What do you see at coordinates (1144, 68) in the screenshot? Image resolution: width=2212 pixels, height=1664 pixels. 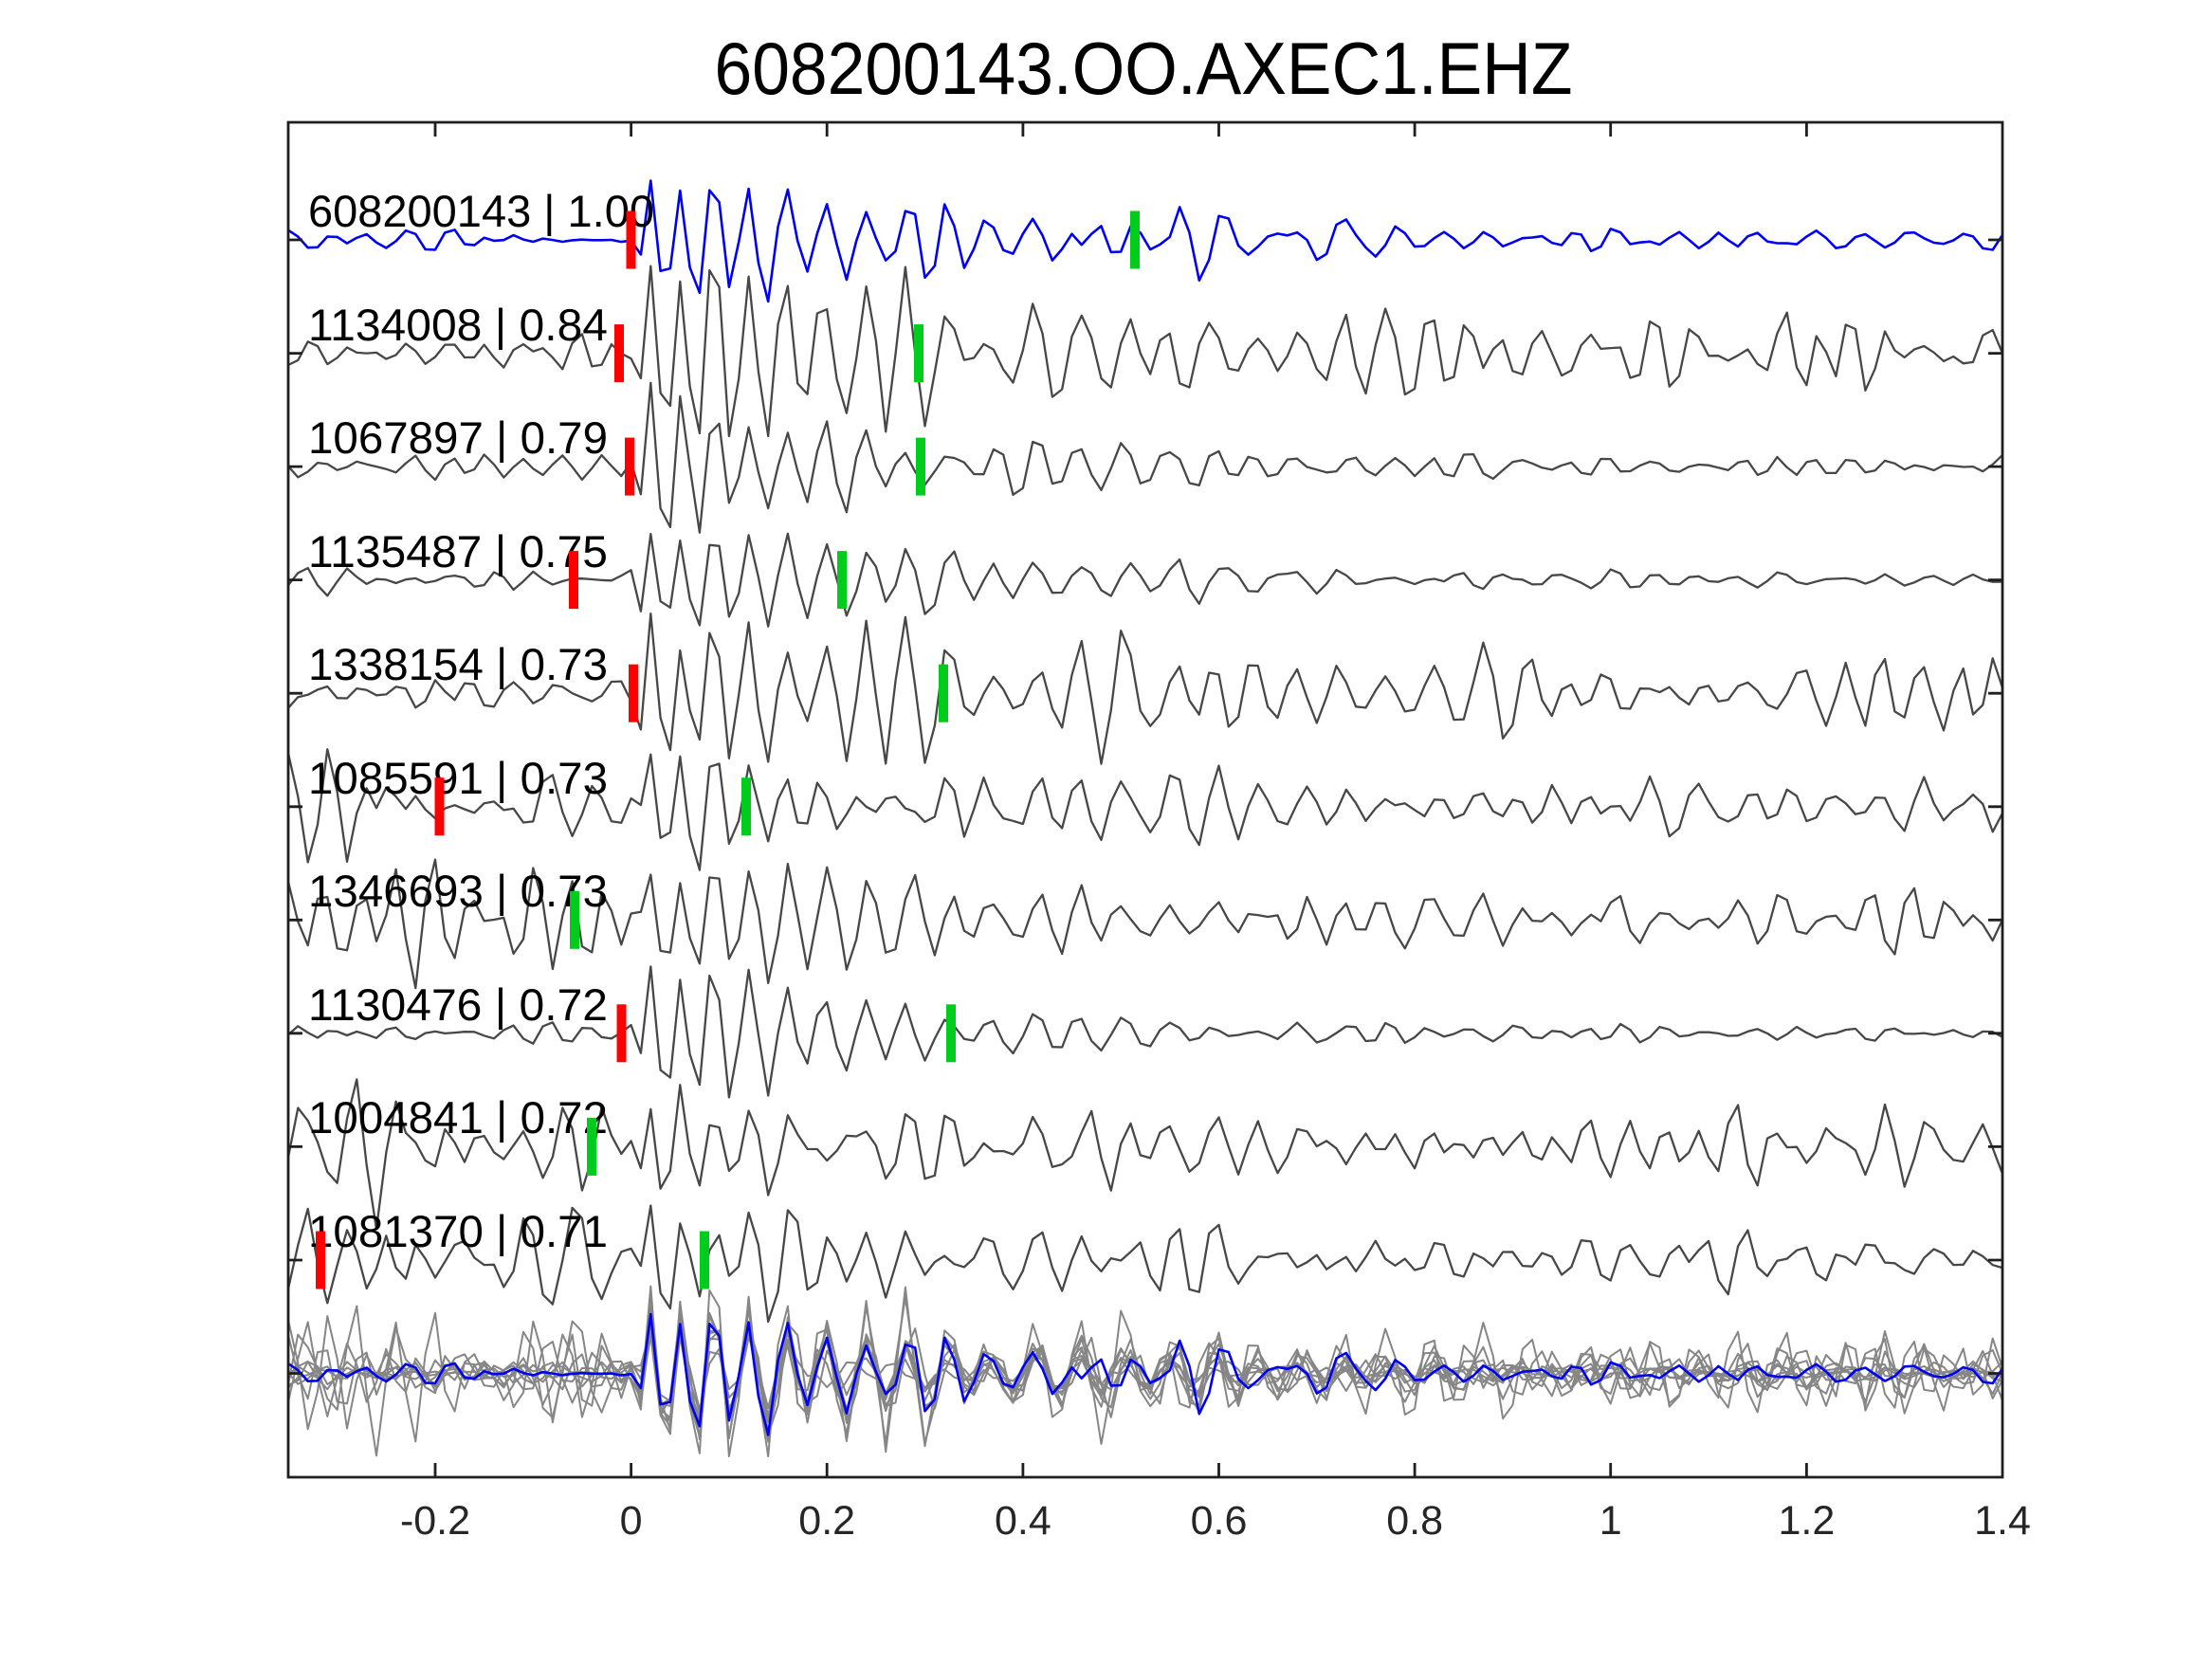 I see `svg-text: 608200143.OO.AXEC1.EHZ` at bounding box center [1144, 68].